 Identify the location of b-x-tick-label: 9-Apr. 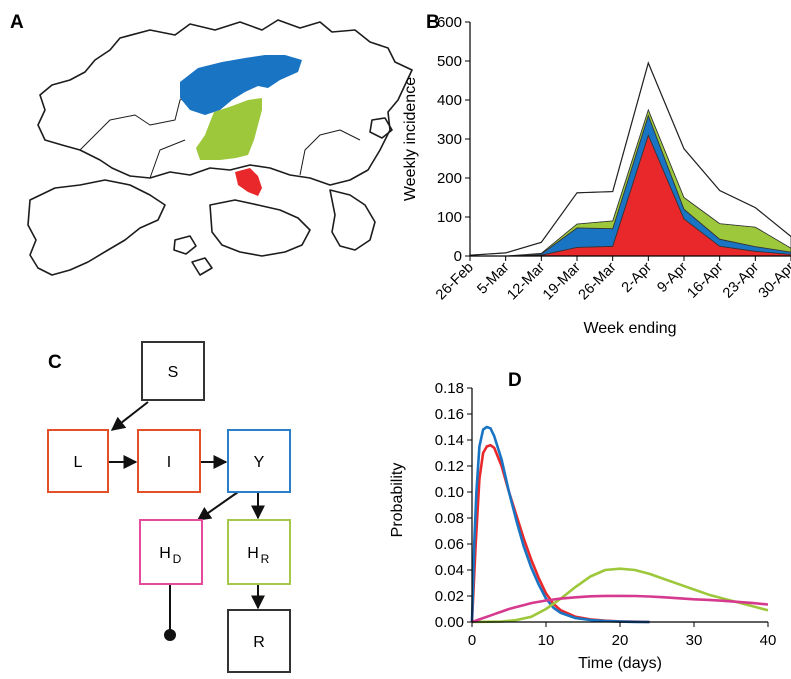
(672, 277).